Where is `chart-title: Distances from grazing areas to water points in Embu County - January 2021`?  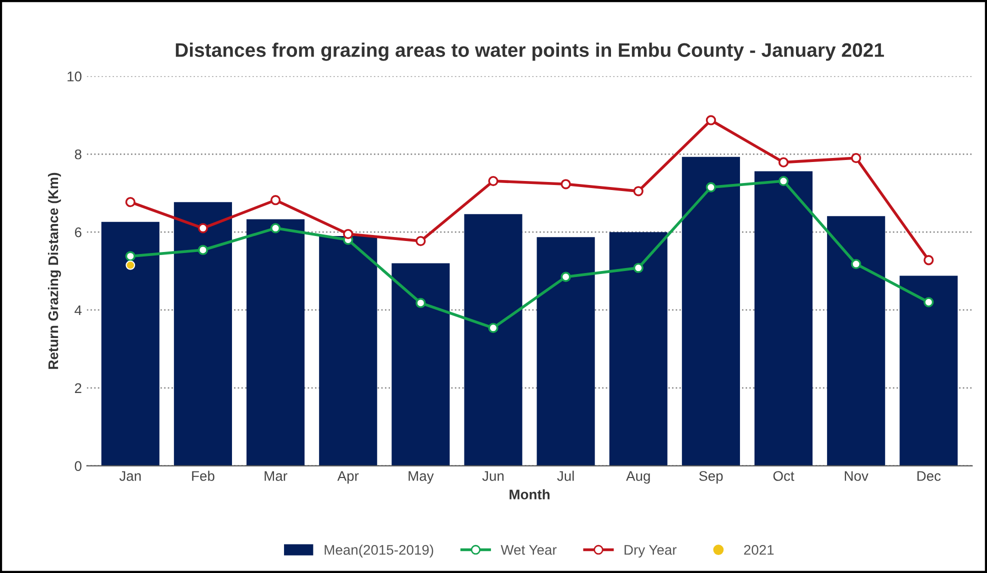 chart-title: Distances from grazing areas to water points in Embu County - January 2021 is located at coordinates (530, 51).